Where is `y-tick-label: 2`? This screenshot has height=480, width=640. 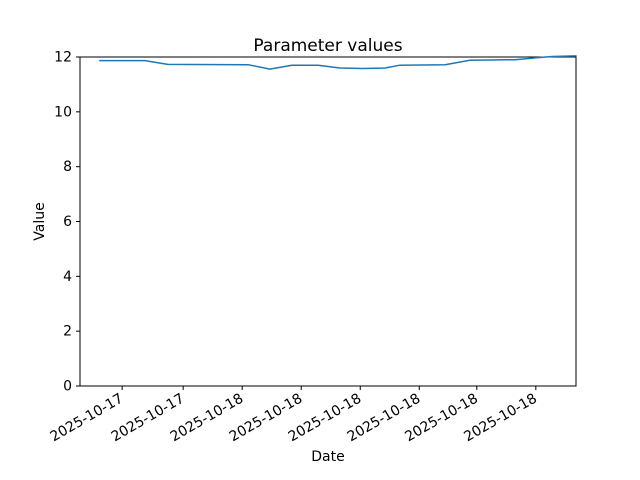 y-tick-label: 2 is located at coordinates (67, 332).